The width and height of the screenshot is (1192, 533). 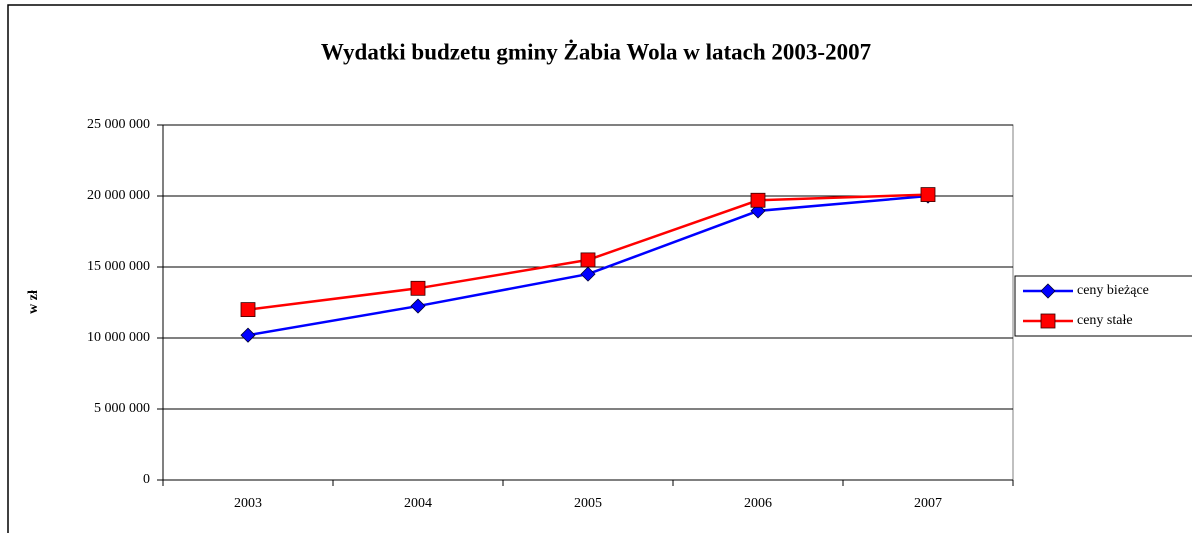 What do you see at coordinates (118, 337) in the screenshot?
I see `y-tick-label: 10 000 000` at bounding box center [118, 337].